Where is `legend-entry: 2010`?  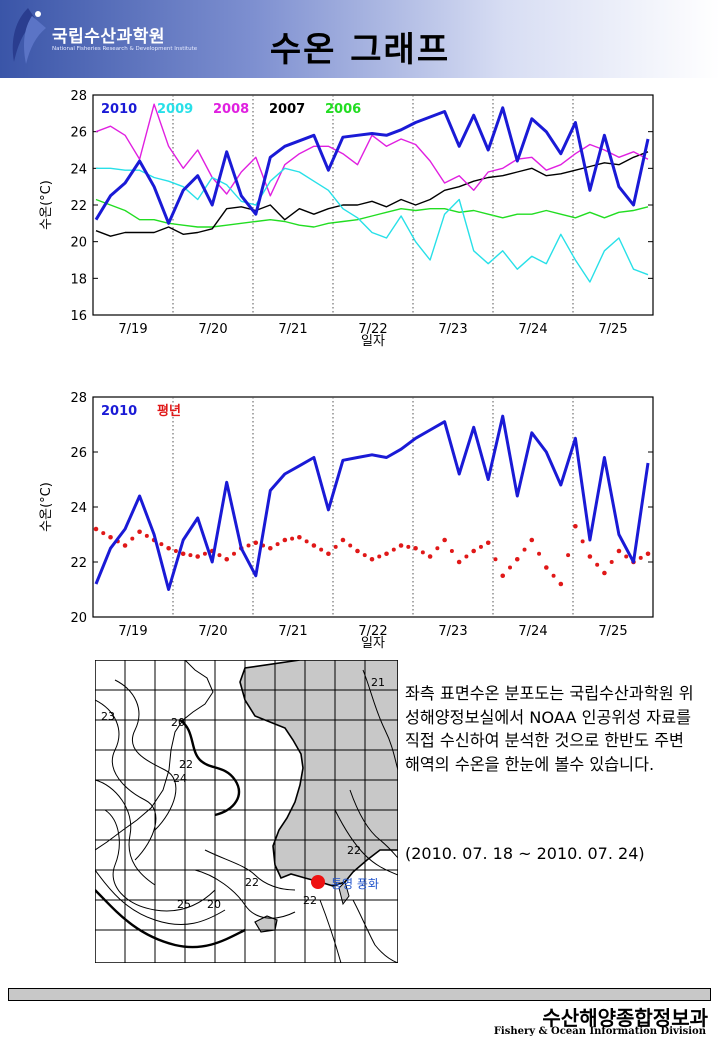
legend-entry: 2010 is located at coordinates (119, 109).